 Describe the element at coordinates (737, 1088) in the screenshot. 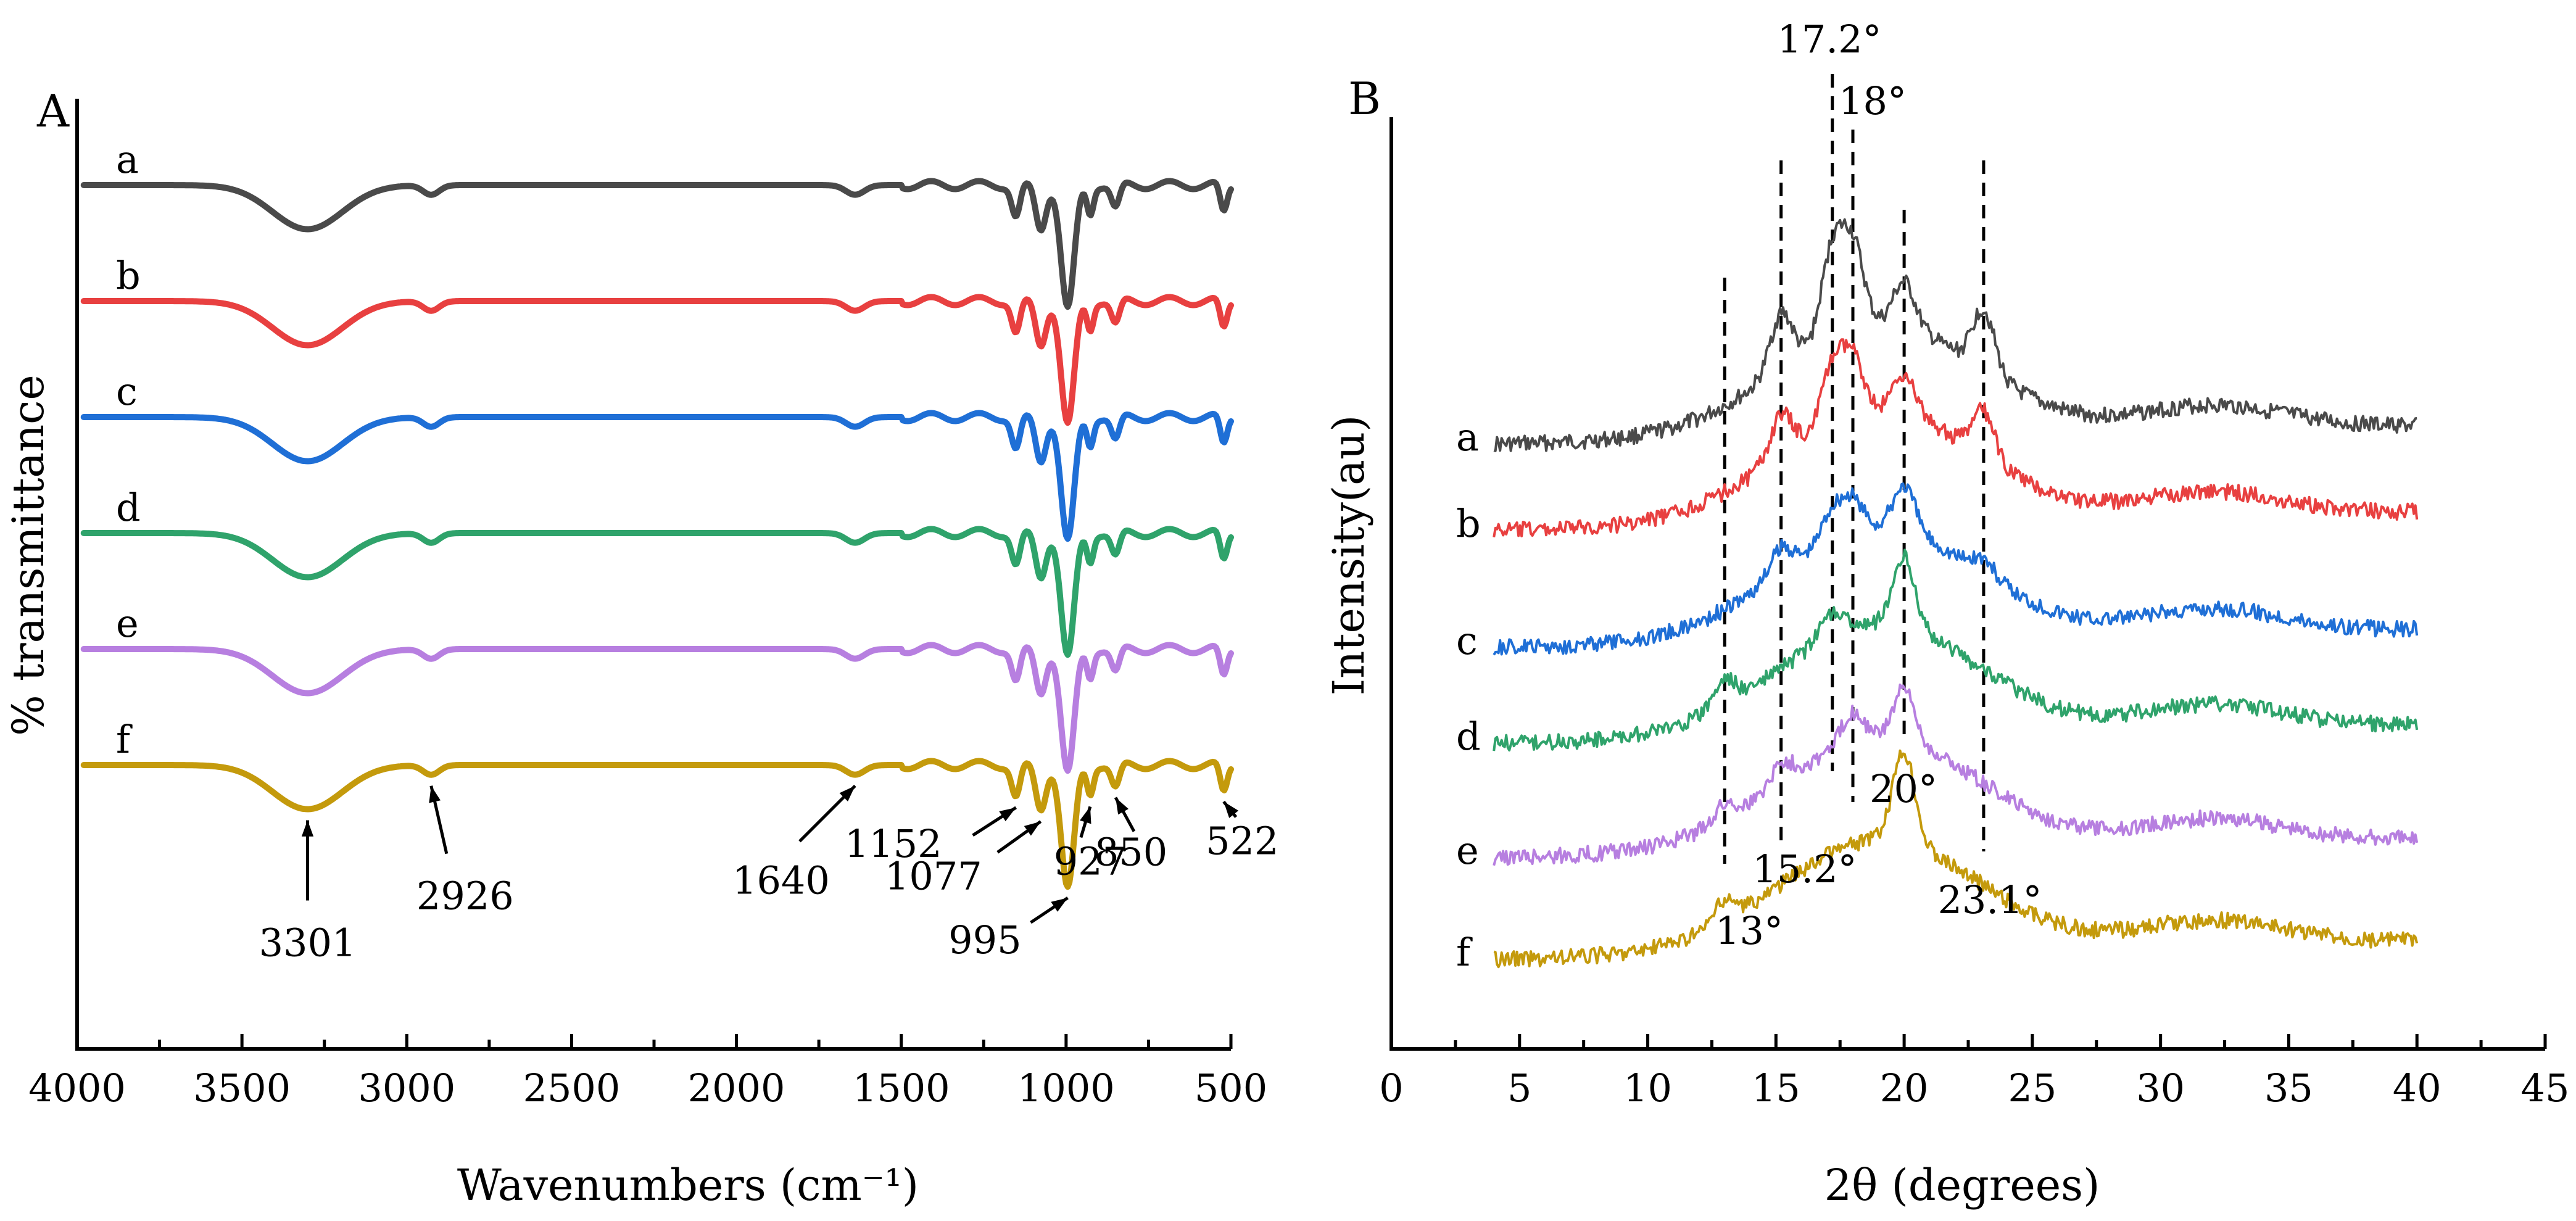

I see `ftir-x-tick-label: 2000` at that location.